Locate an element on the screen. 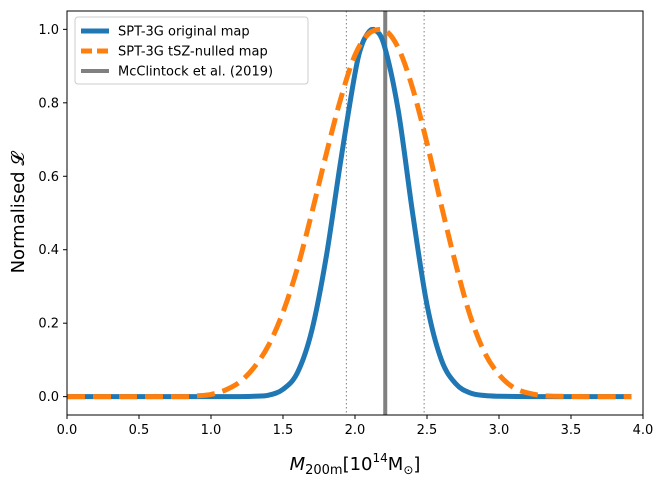 Image resolution: width=665 pixels, height=487 pixels. y-tick-label: 0.2 is located at coordinates (48, 324).